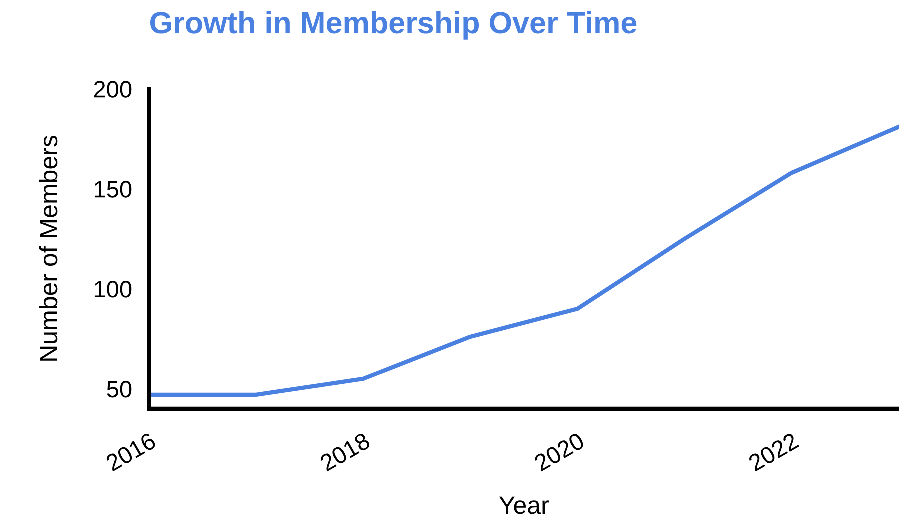  Describe the element at coordinates (113, 289) in the screenshot. I see `y-tick-label: 100` at that location.